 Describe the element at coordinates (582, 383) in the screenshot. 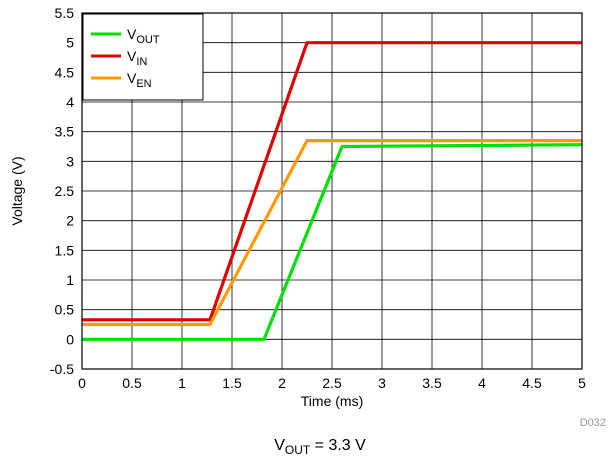

I see `x-tick-label: 5` at that location.